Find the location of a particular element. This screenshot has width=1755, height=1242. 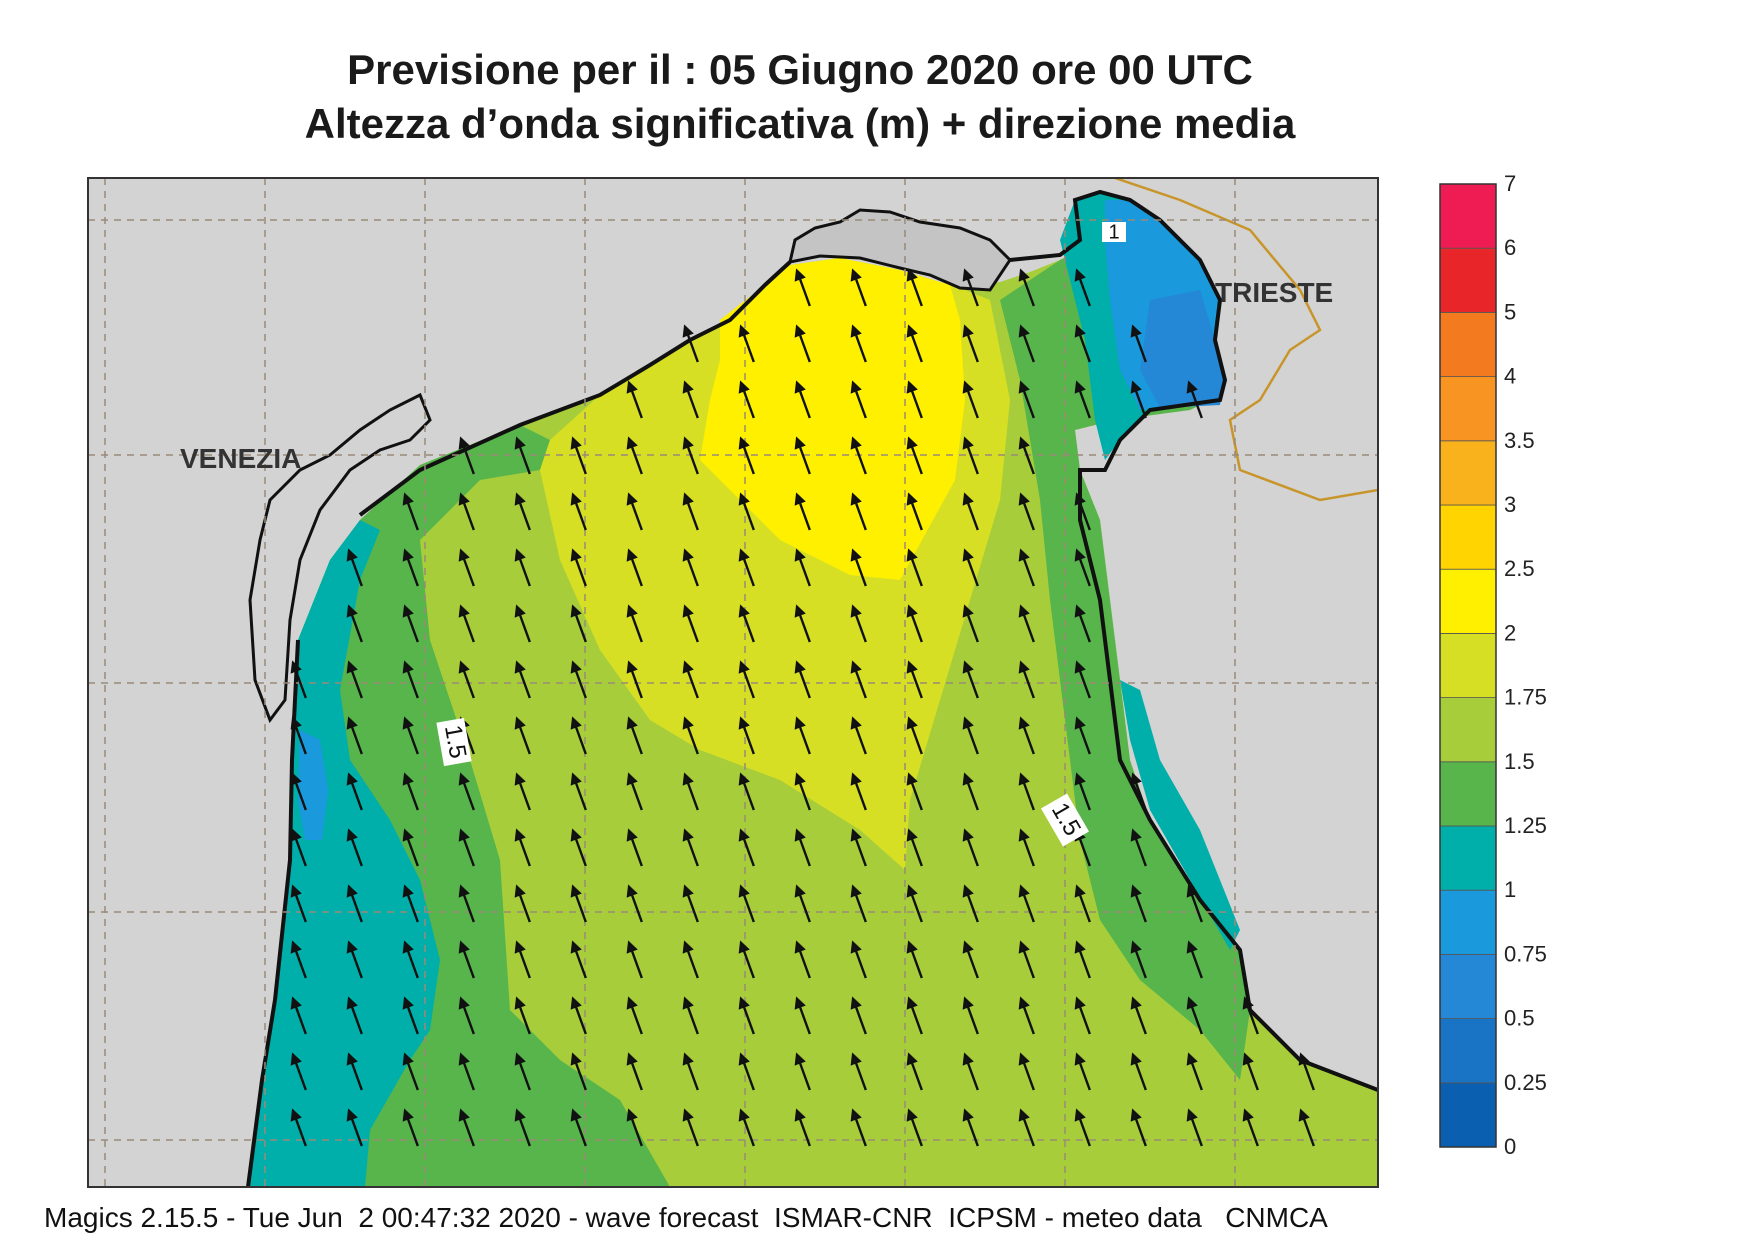

contour-label-3: 1 is located at coordinates (1114, 232).